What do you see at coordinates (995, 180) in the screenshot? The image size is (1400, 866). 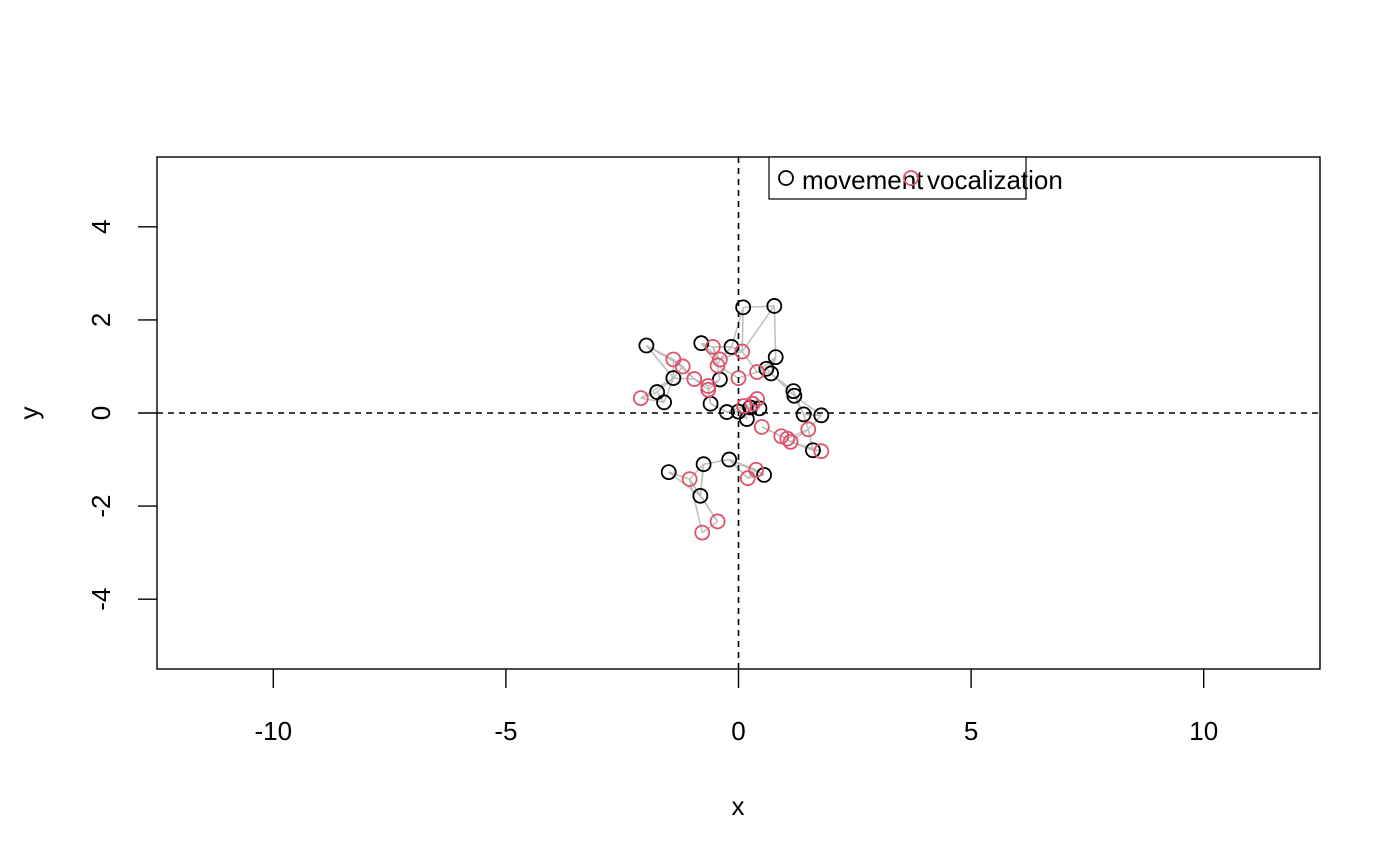 I see `legend-label-vocalization: vocalization` at bounding box center [995, 180].